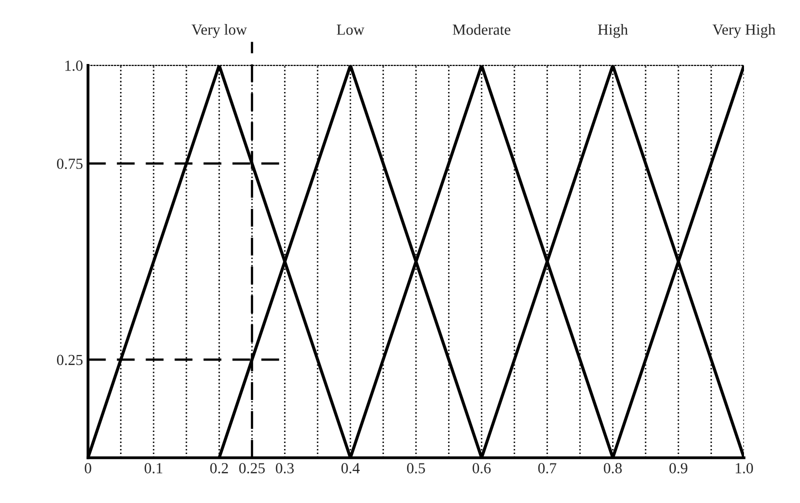  What do you see at coordinates (613, 31) in the screenshot?
I see `text: High` at bounding box center [613, 31].